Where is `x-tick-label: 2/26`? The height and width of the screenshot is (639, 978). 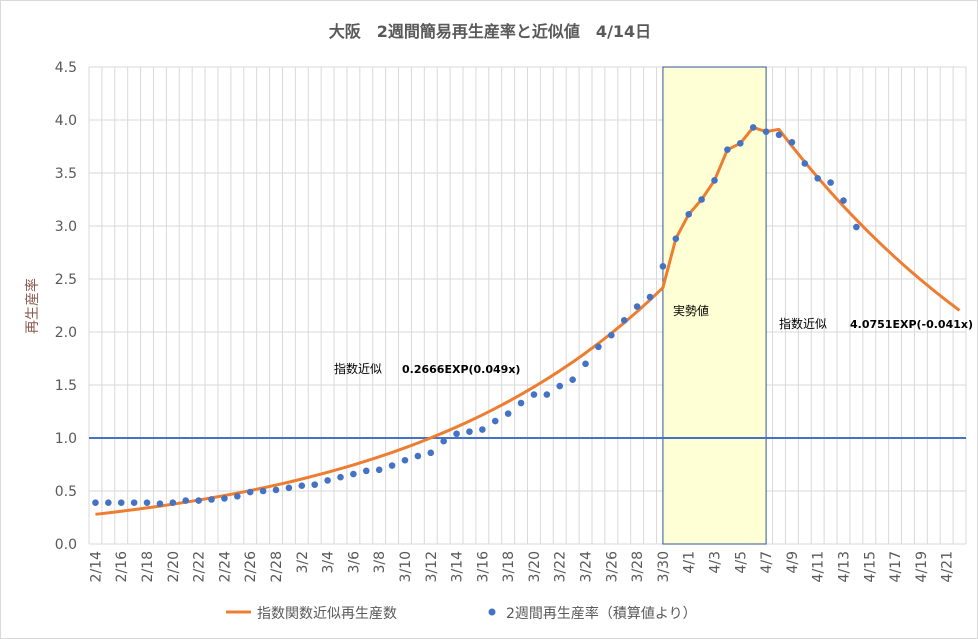
x-tick-label: 2/26 is located at coordinates (251, 567).